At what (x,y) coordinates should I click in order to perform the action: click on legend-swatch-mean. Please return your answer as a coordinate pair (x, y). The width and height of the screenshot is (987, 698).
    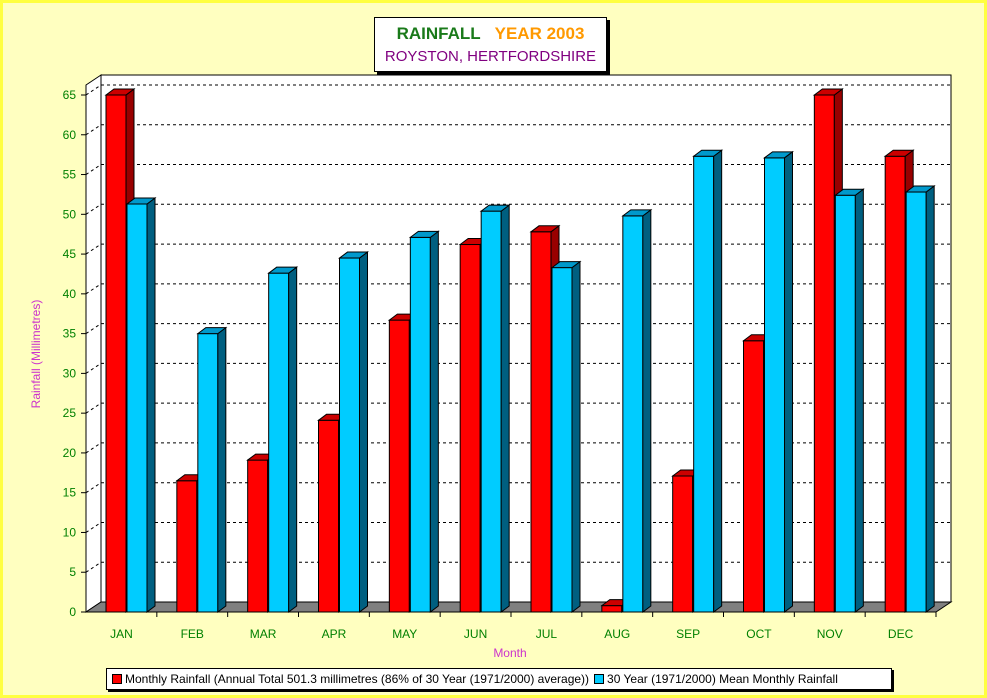
    Looking at the image, I should click on (599, 679).